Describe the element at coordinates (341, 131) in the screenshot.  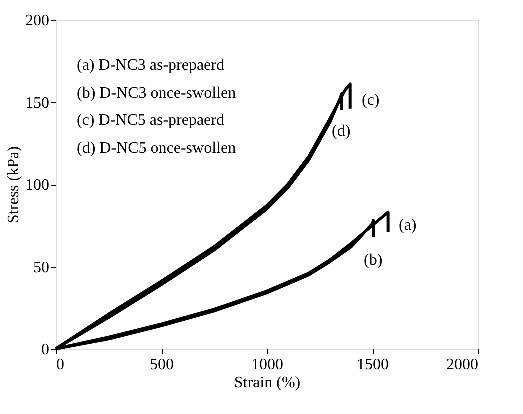
I see `annotation: (d)` at that location.